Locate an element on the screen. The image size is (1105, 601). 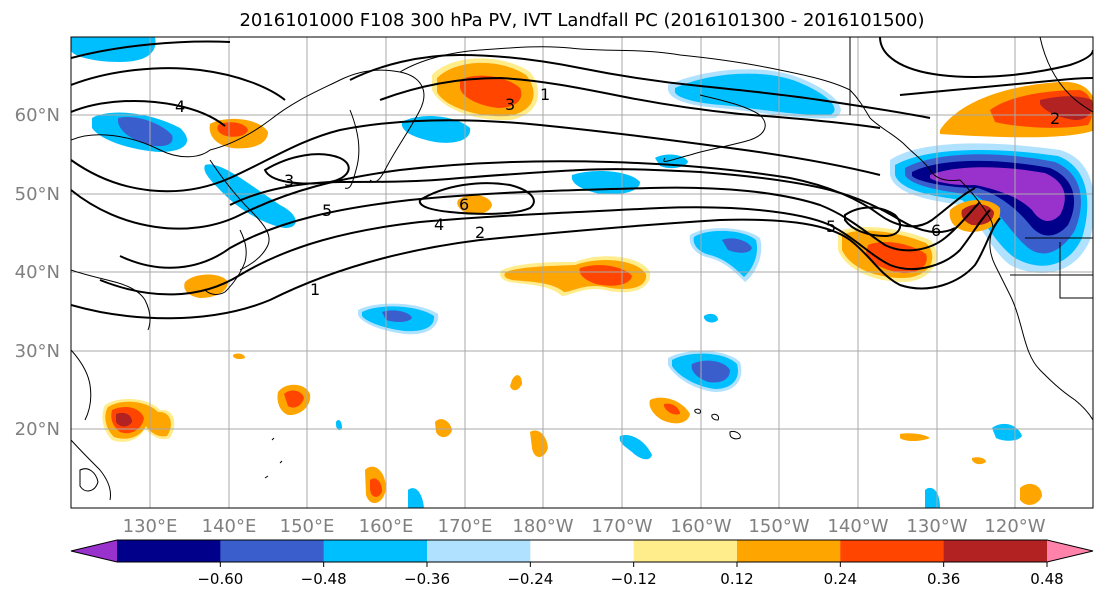
pos-anomaly-canada-dark is located at coordinates (1066, 108).